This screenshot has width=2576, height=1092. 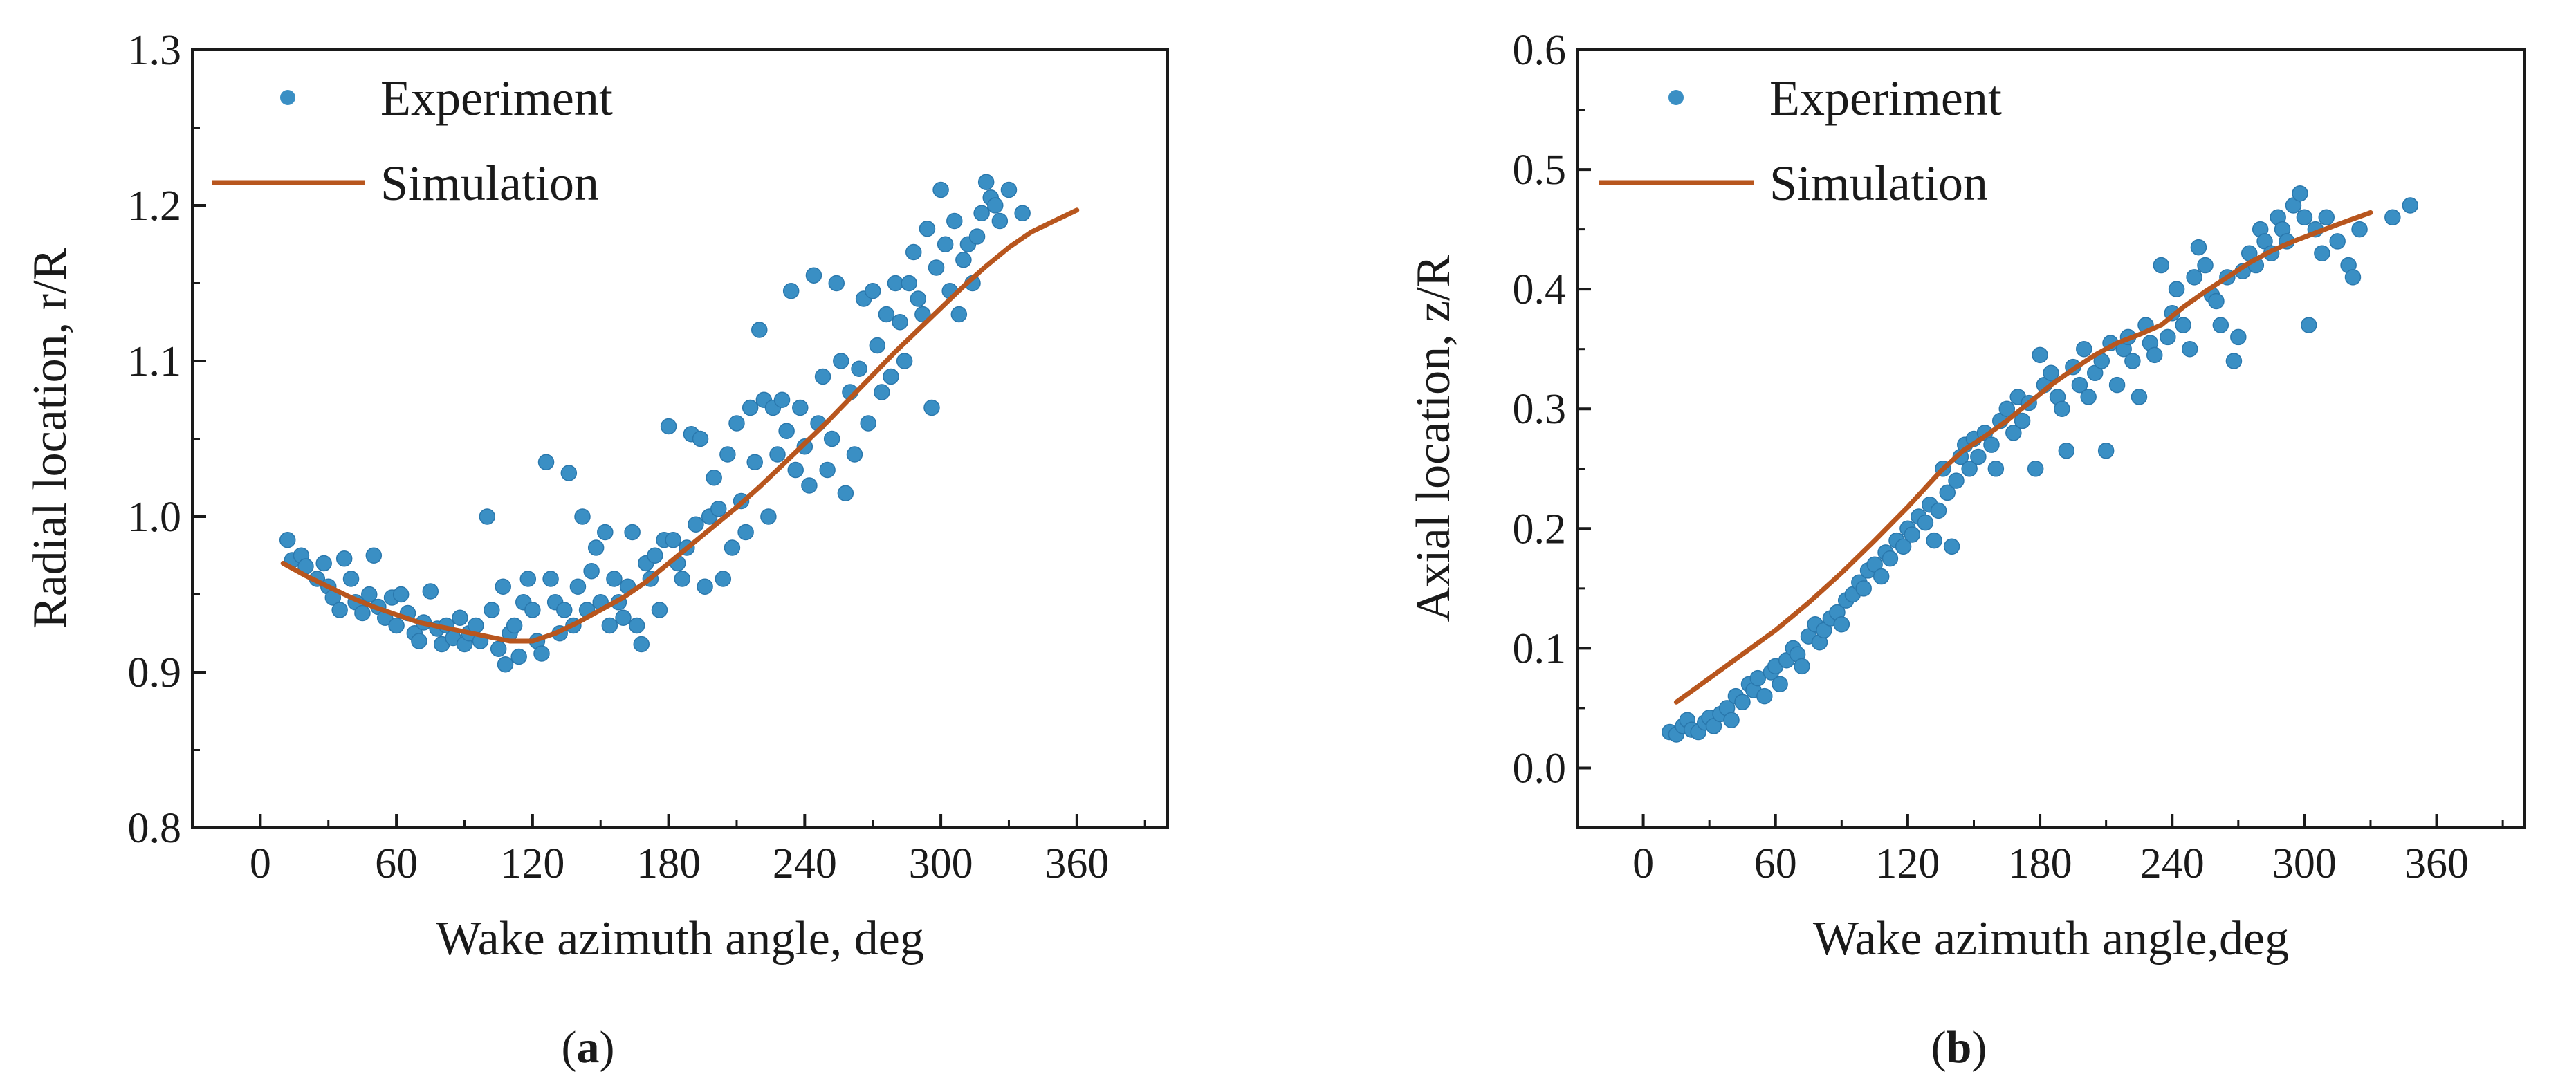 I want to click on simulation-line, so click(x=680, y=425).